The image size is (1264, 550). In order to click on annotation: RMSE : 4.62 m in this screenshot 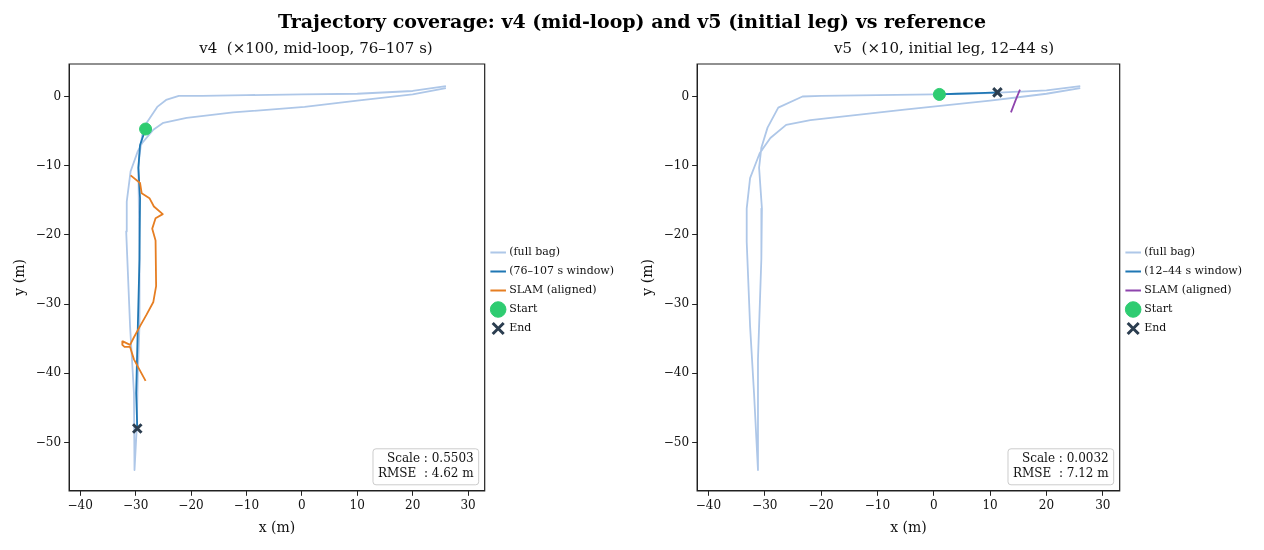, I will do `click(426, 472)`.